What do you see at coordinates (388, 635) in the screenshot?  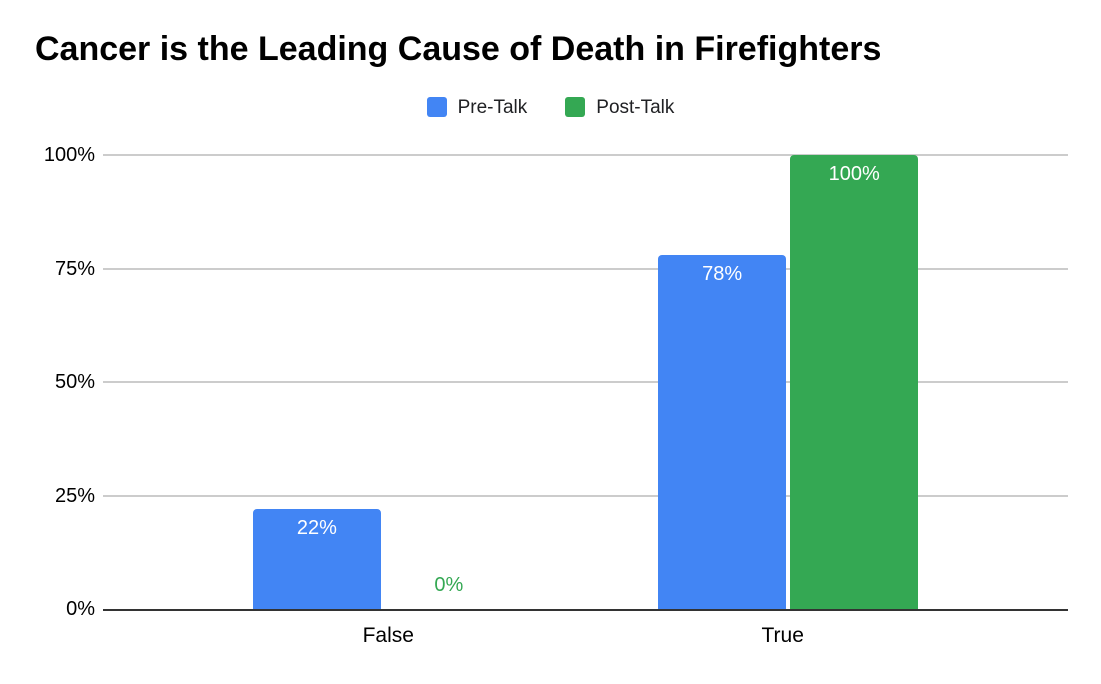 I see `x-axis-label-false: False` at bounding box center [388, 635].